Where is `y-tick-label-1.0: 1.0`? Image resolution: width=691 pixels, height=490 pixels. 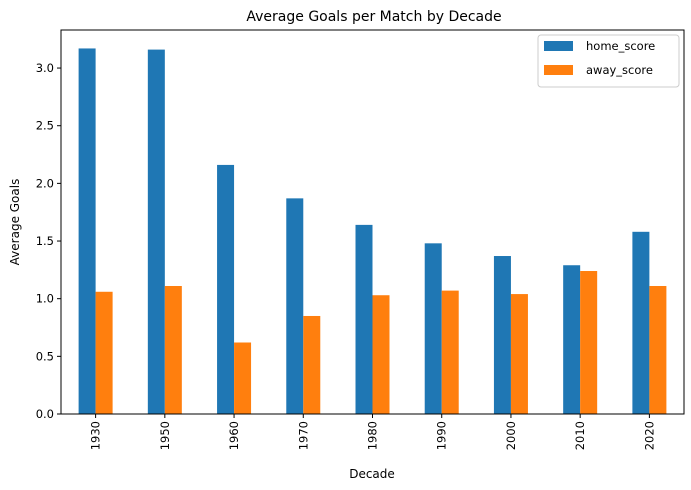 y-tick-label-1.0: 1.0 is located at coordinates (45, 299).